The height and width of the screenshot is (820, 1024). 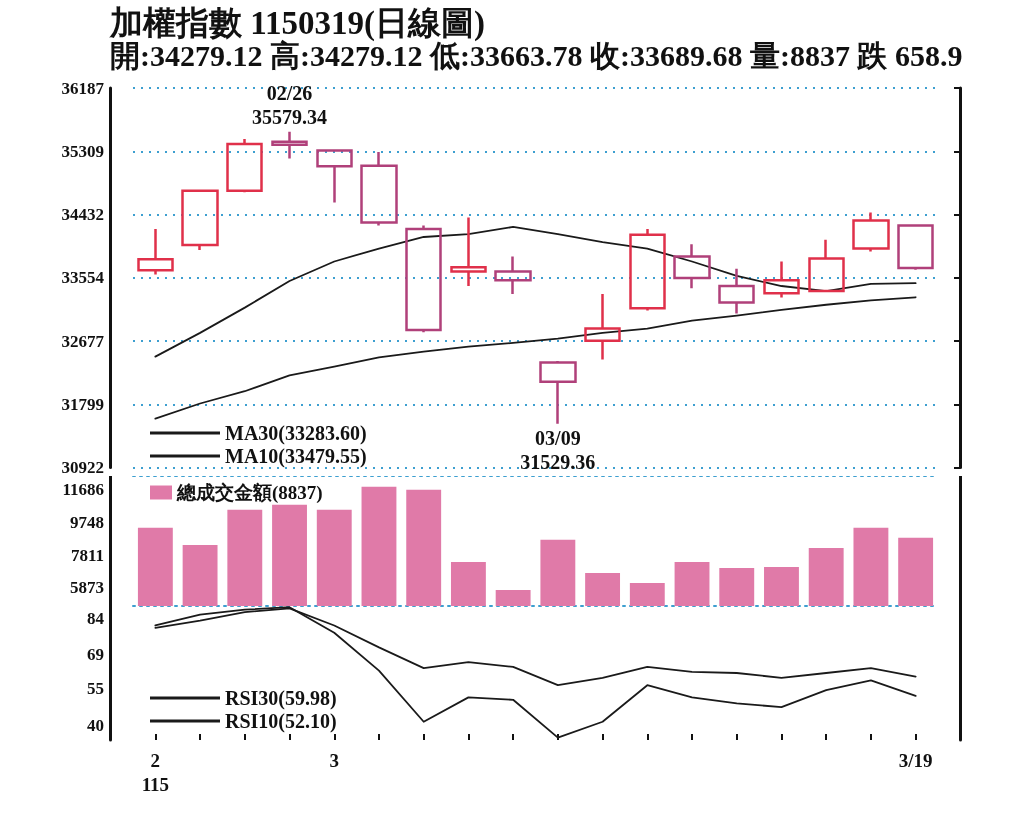 I want to click on annotation: 31529.36, so click(x=558, y=461).